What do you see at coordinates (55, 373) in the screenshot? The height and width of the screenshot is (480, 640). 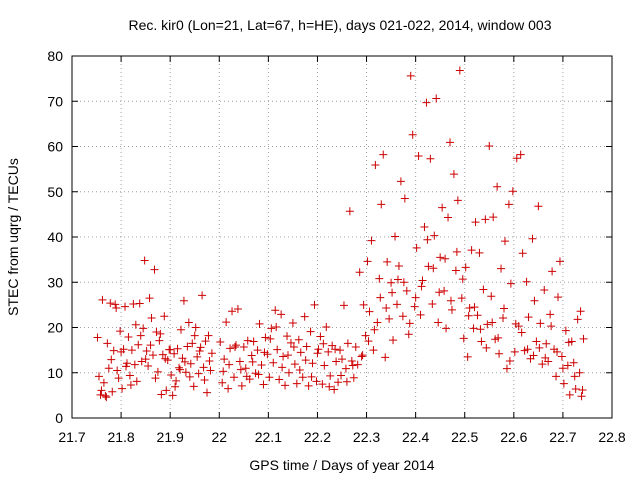 I see `y-tick-label: 10` at bounding box center [55, 373].